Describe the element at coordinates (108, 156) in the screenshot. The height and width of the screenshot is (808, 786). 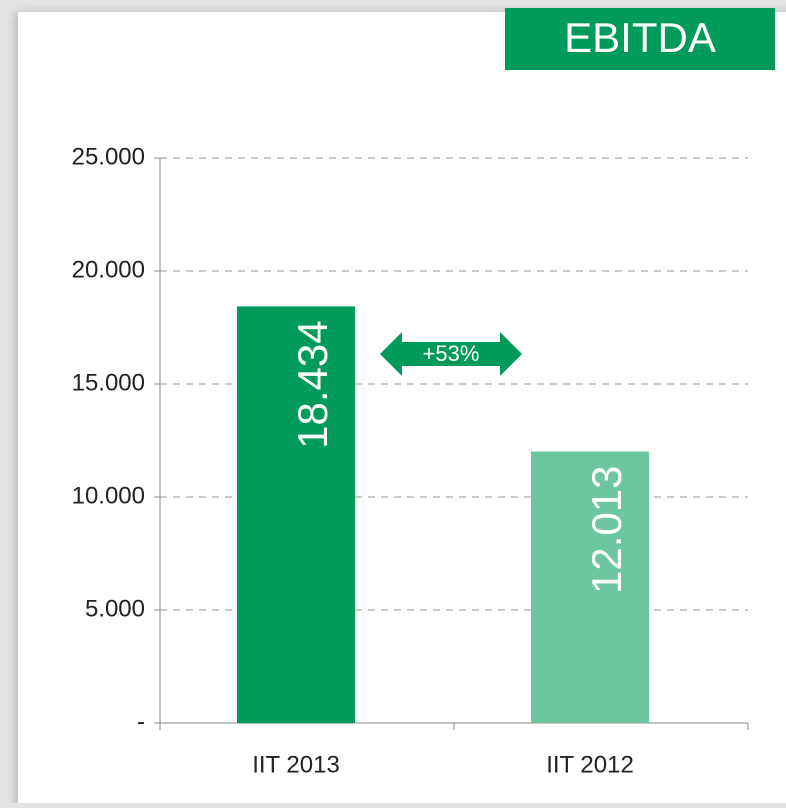
I see `y-tick-label: 25.000` at that location.